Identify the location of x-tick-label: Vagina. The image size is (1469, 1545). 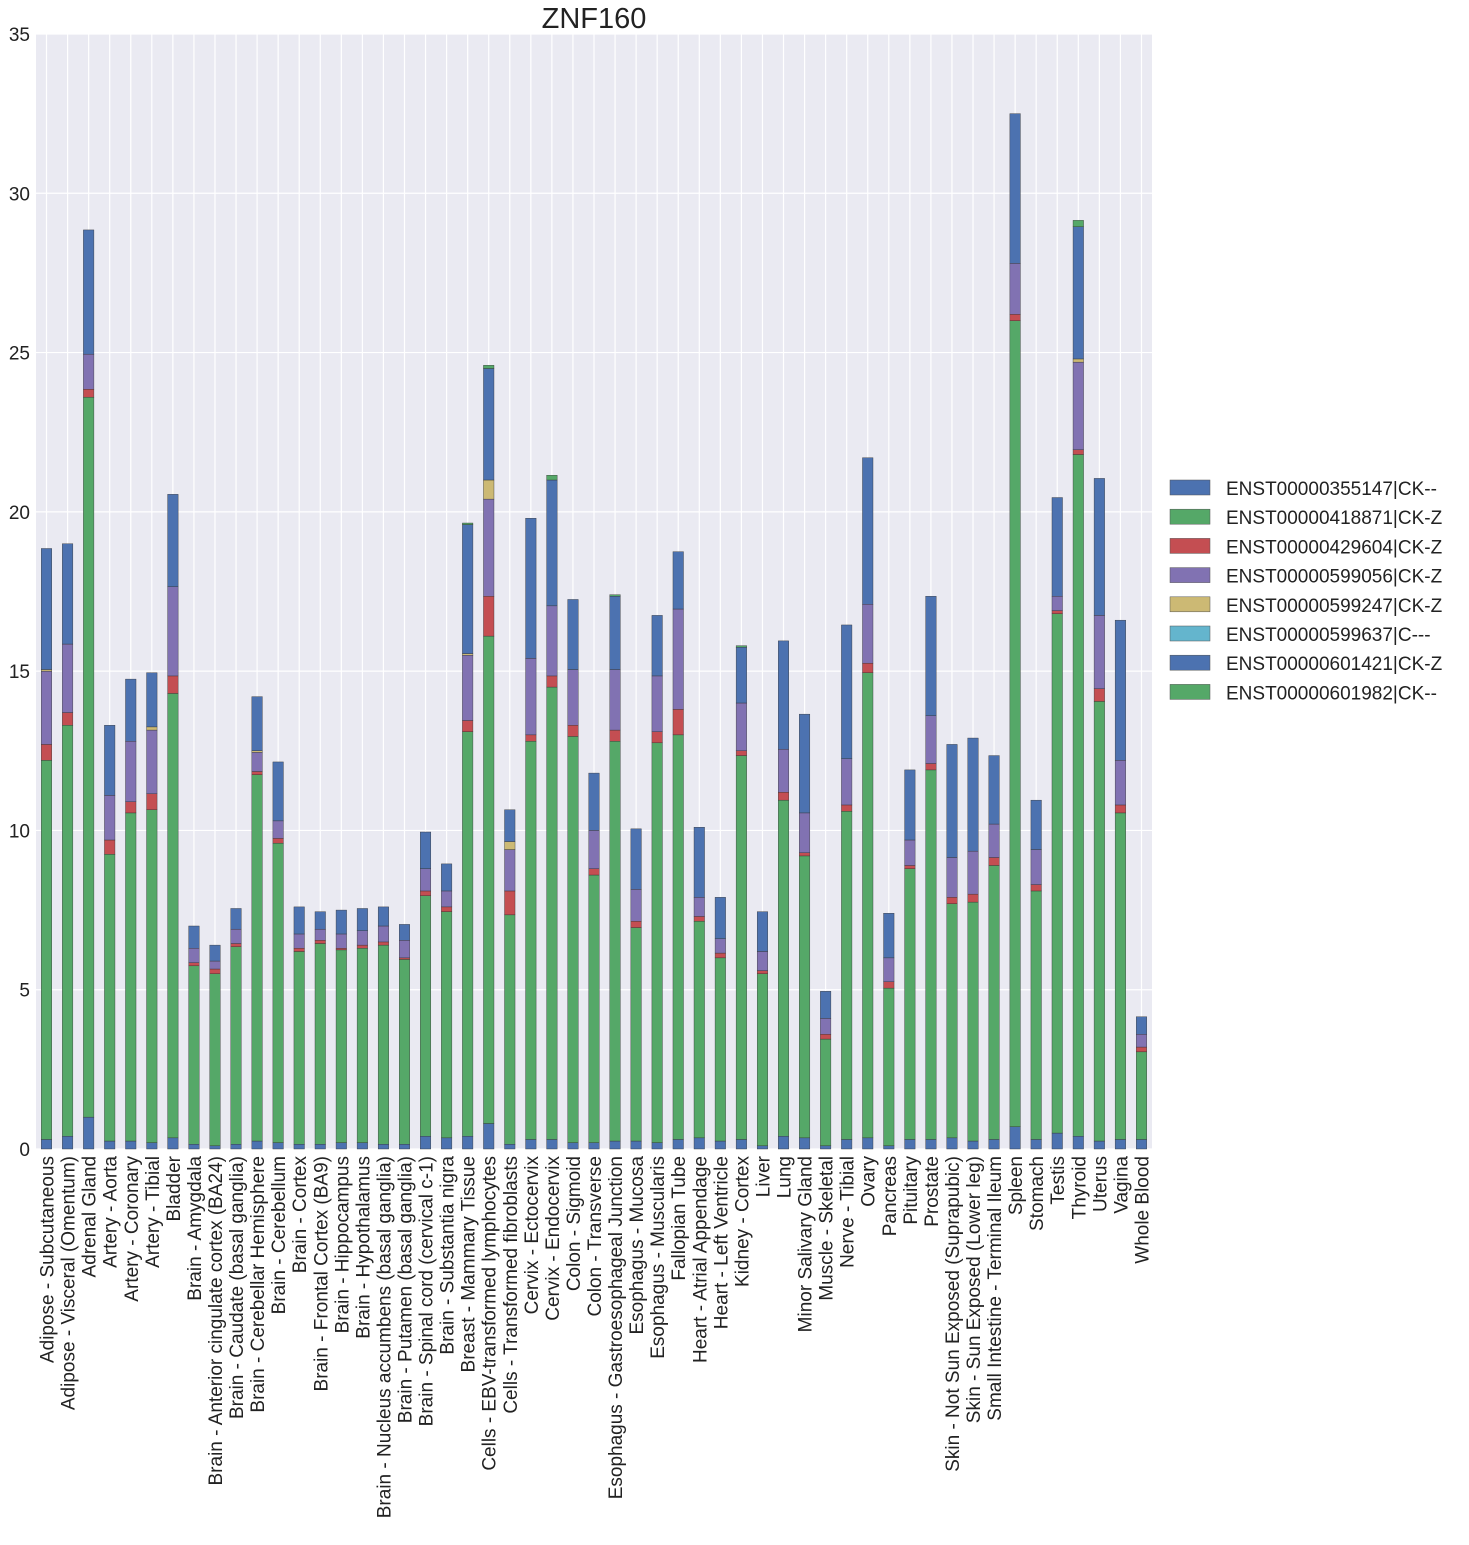
(1121, 1185).